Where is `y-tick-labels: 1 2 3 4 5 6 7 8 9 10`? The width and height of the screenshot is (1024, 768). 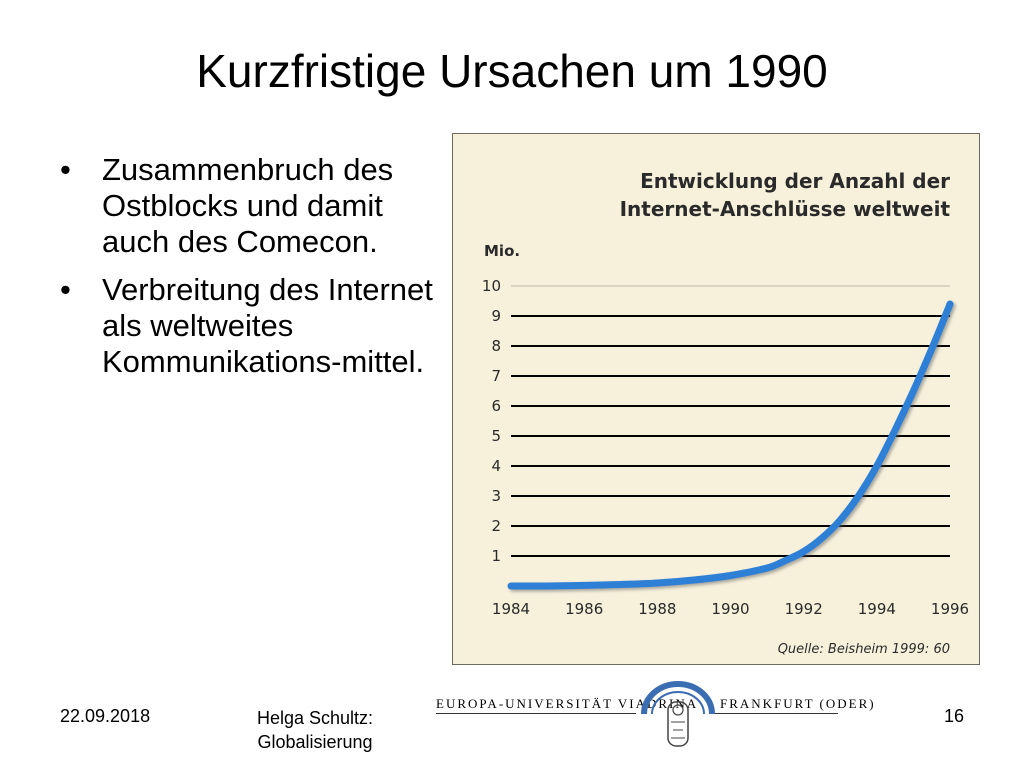
y-tick-labels: 1 2 3 4 5 6 7 8 9 10 is located at coordinates (491, 421).